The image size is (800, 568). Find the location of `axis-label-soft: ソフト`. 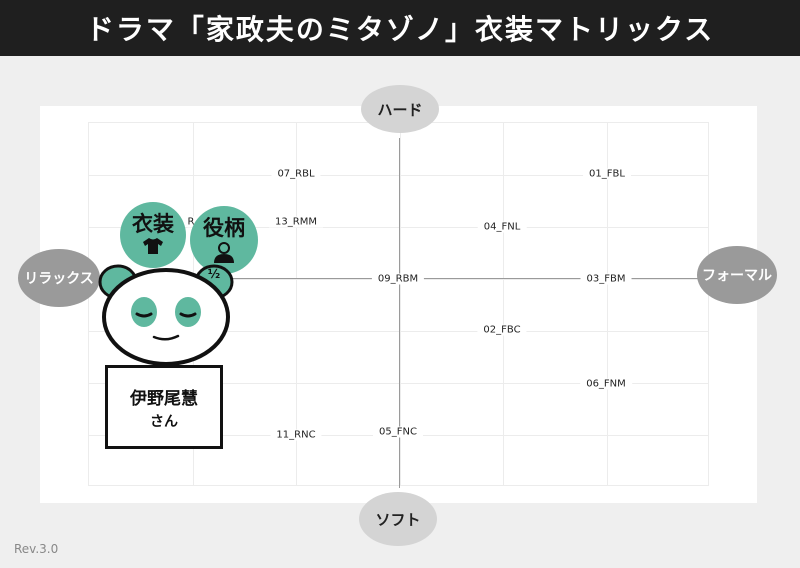

axis-label-soft: ソフト is located at coordinates (398, 519).